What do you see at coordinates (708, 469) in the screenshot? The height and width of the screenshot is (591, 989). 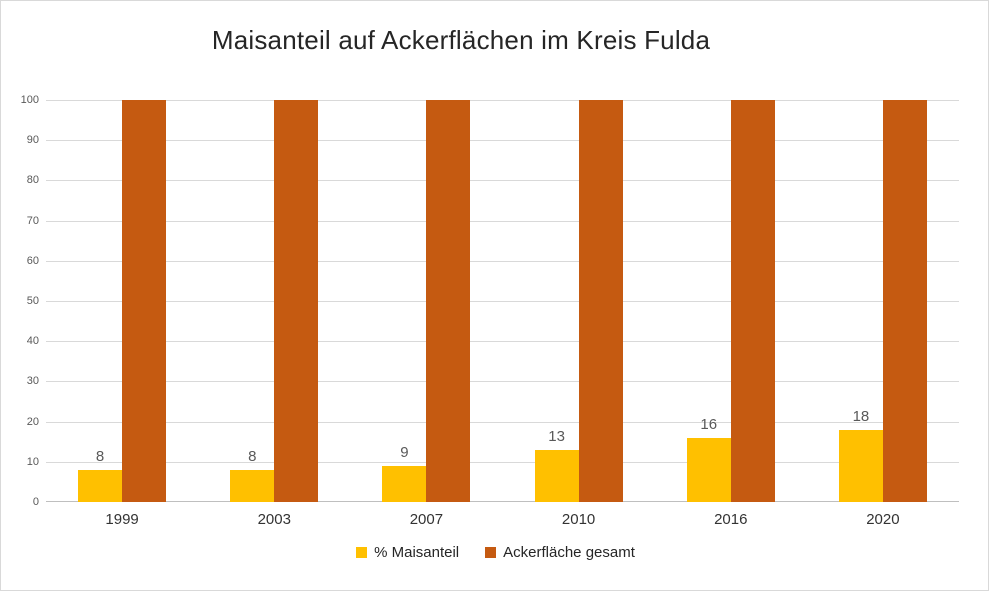 I see `bar-maisanteil-2016` at bounding box center [708, 469].